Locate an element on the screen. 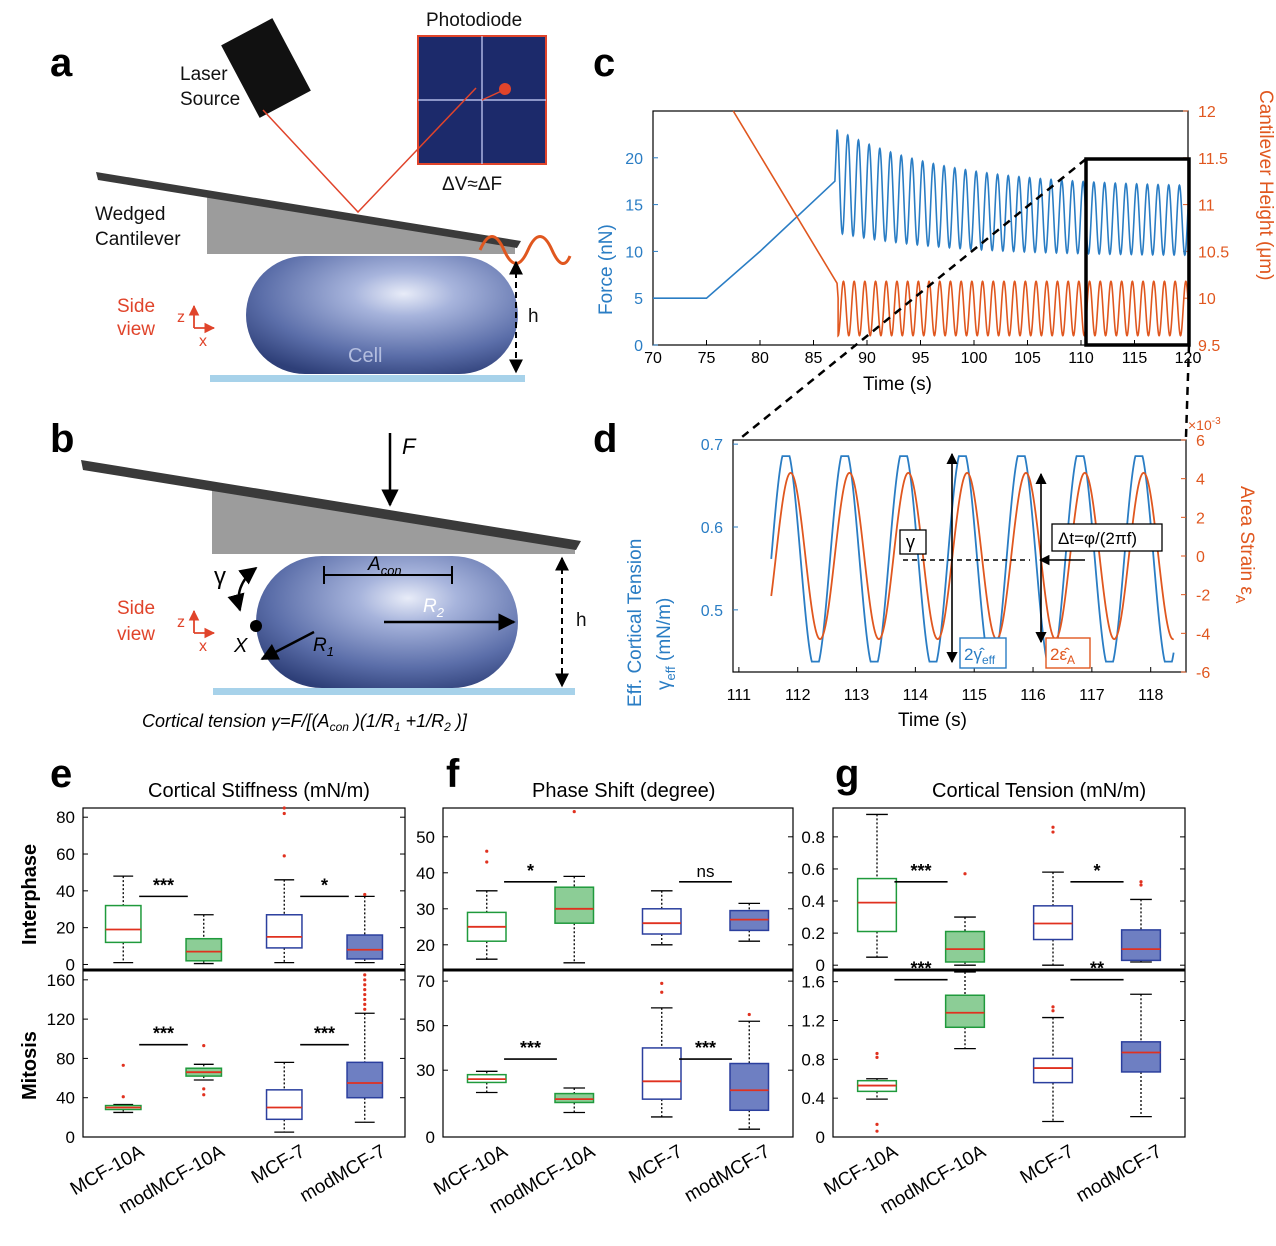 The height and width of the screenshot is (1246, 1276). a-con-label: Acon is located at coordinates (384, 566).